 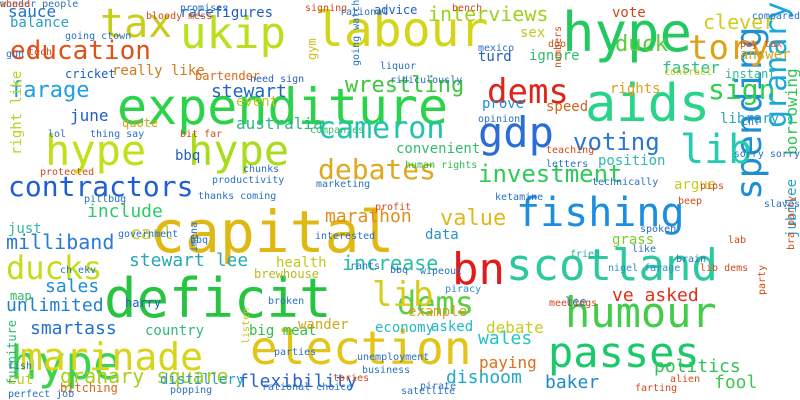 What do you see at coordinates (17, 112) in the screenshot?
I see `cloud-word: right like` at bounding box center [17, 112].